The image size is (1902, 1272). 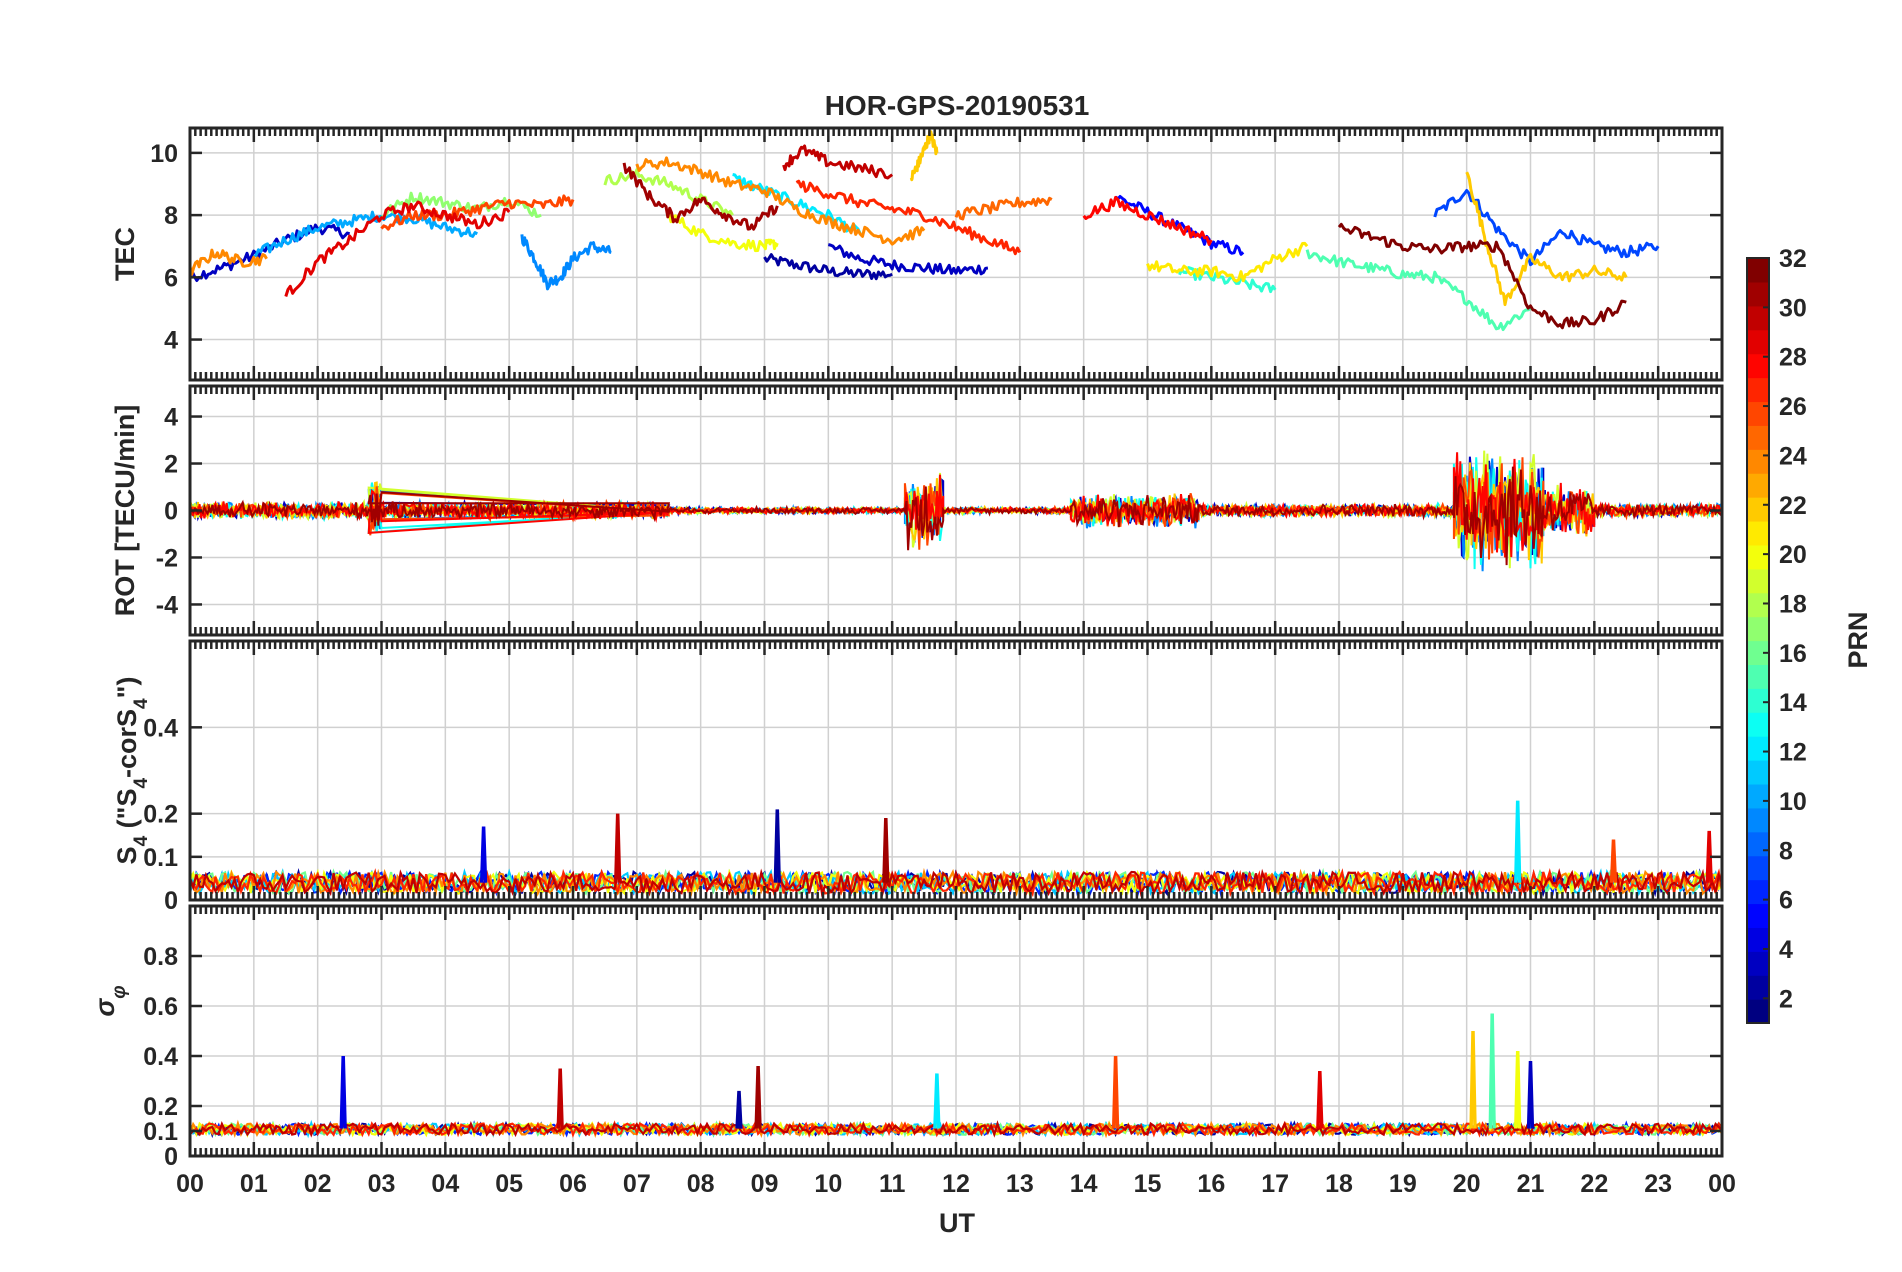 What do you see at coordinates (1793, 753) in the screenshot?
I see `colorbar-tick-label: 12` at bounding box center [1793, 753].